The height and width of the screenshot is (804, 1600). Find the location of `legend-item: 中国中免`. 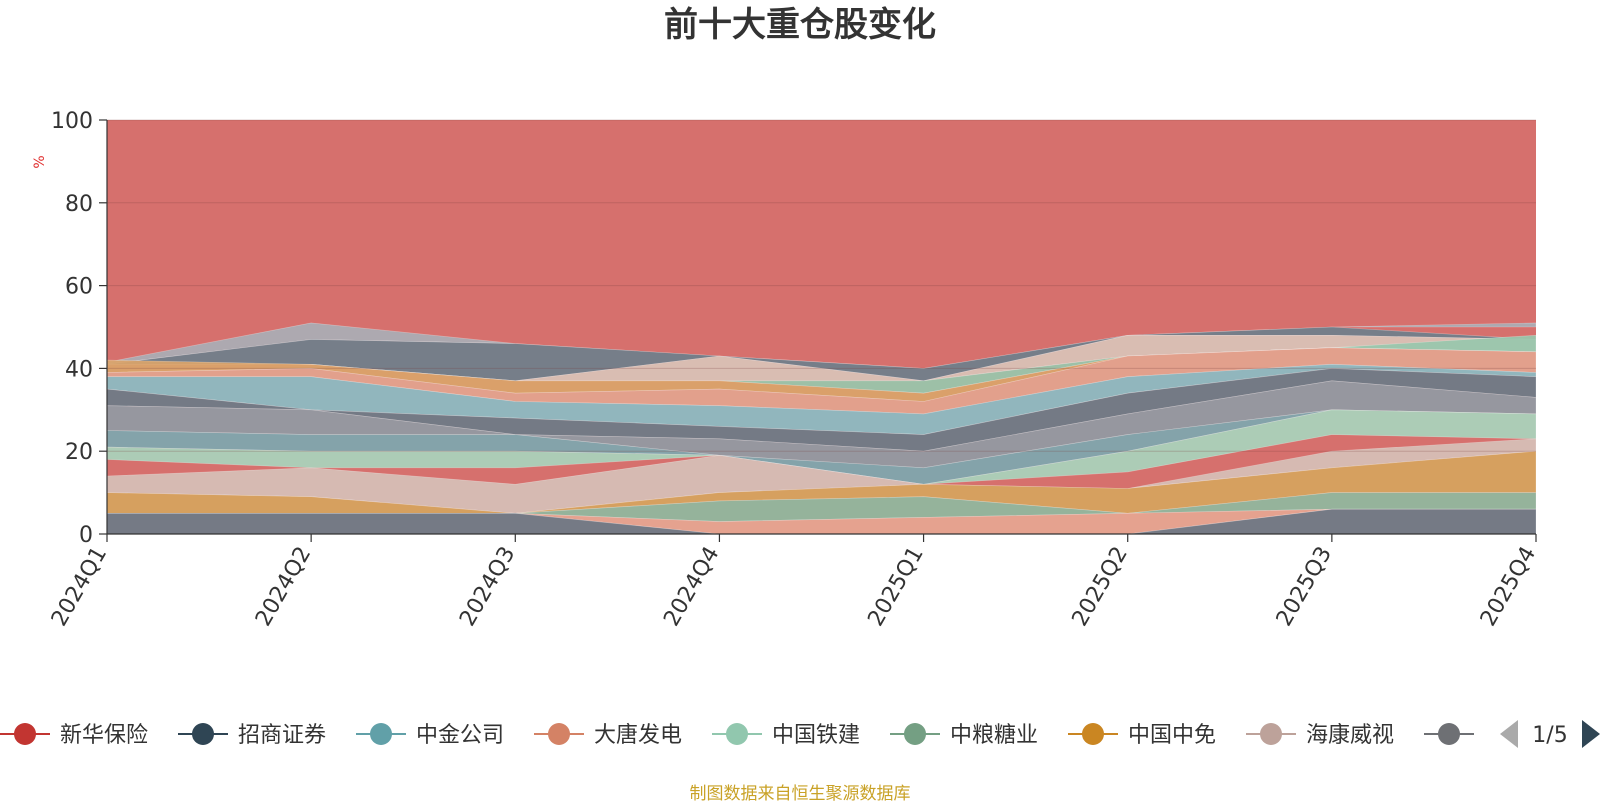

legend-item: 中国中免 is located at coordinates (1142, 735).